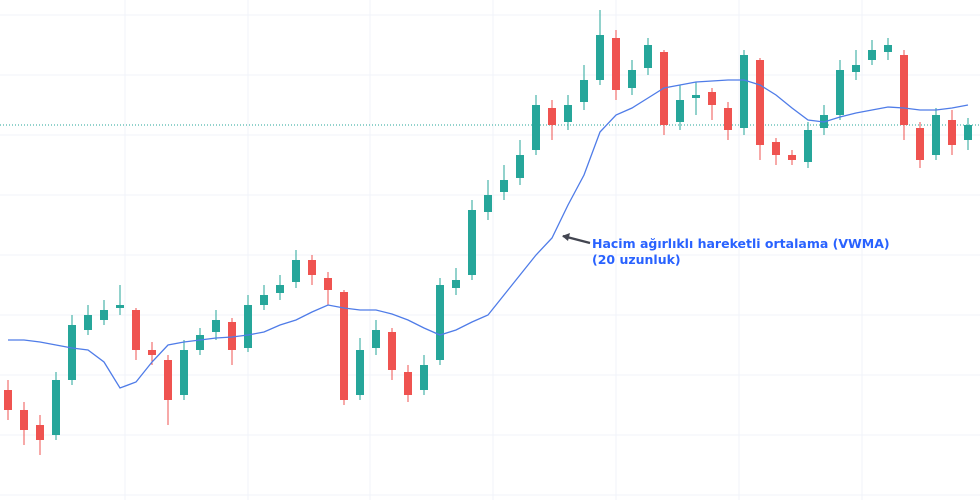 The height and width of the screenshot is (500, 980). What do you see at coordinates (636, 259) in the screenshot?
I see `annotation-line: (20 uzunluk)` at bounding box center [636, 259].